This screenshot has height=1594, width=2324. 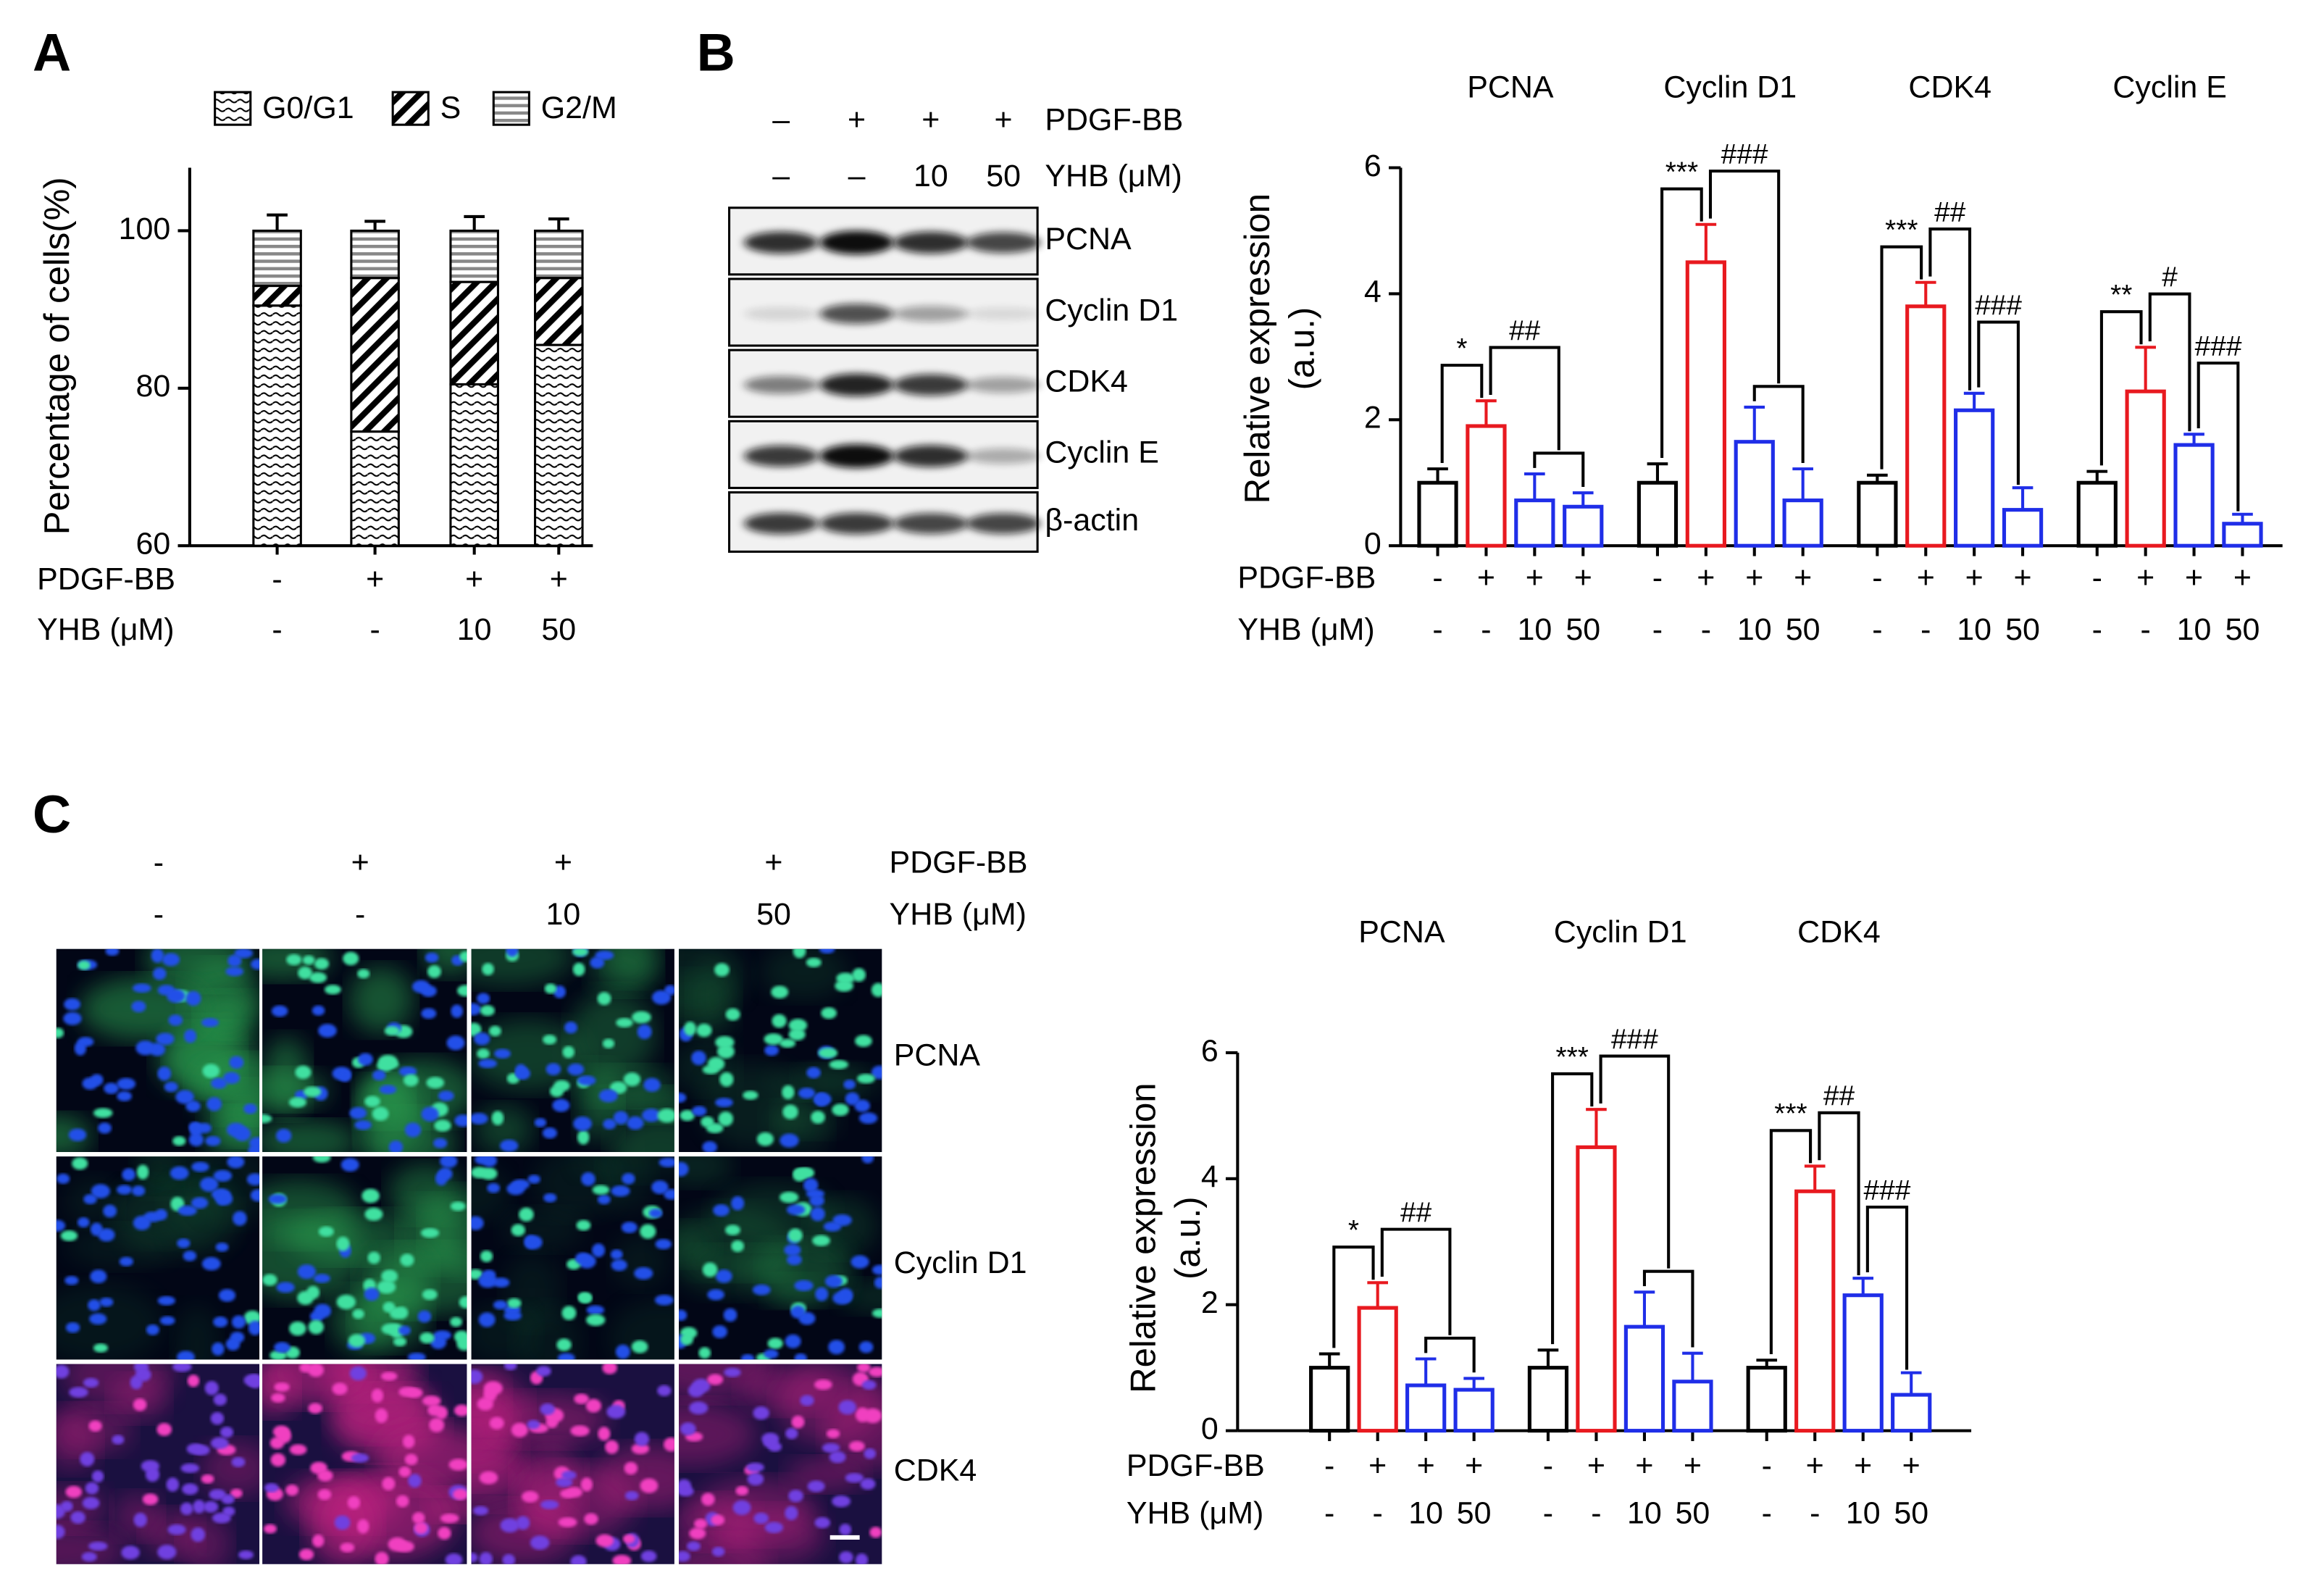 What do you see at coordinates (1438, 475) in the screenshot?
I see `error-bar` at bounding box center [1438, 475].